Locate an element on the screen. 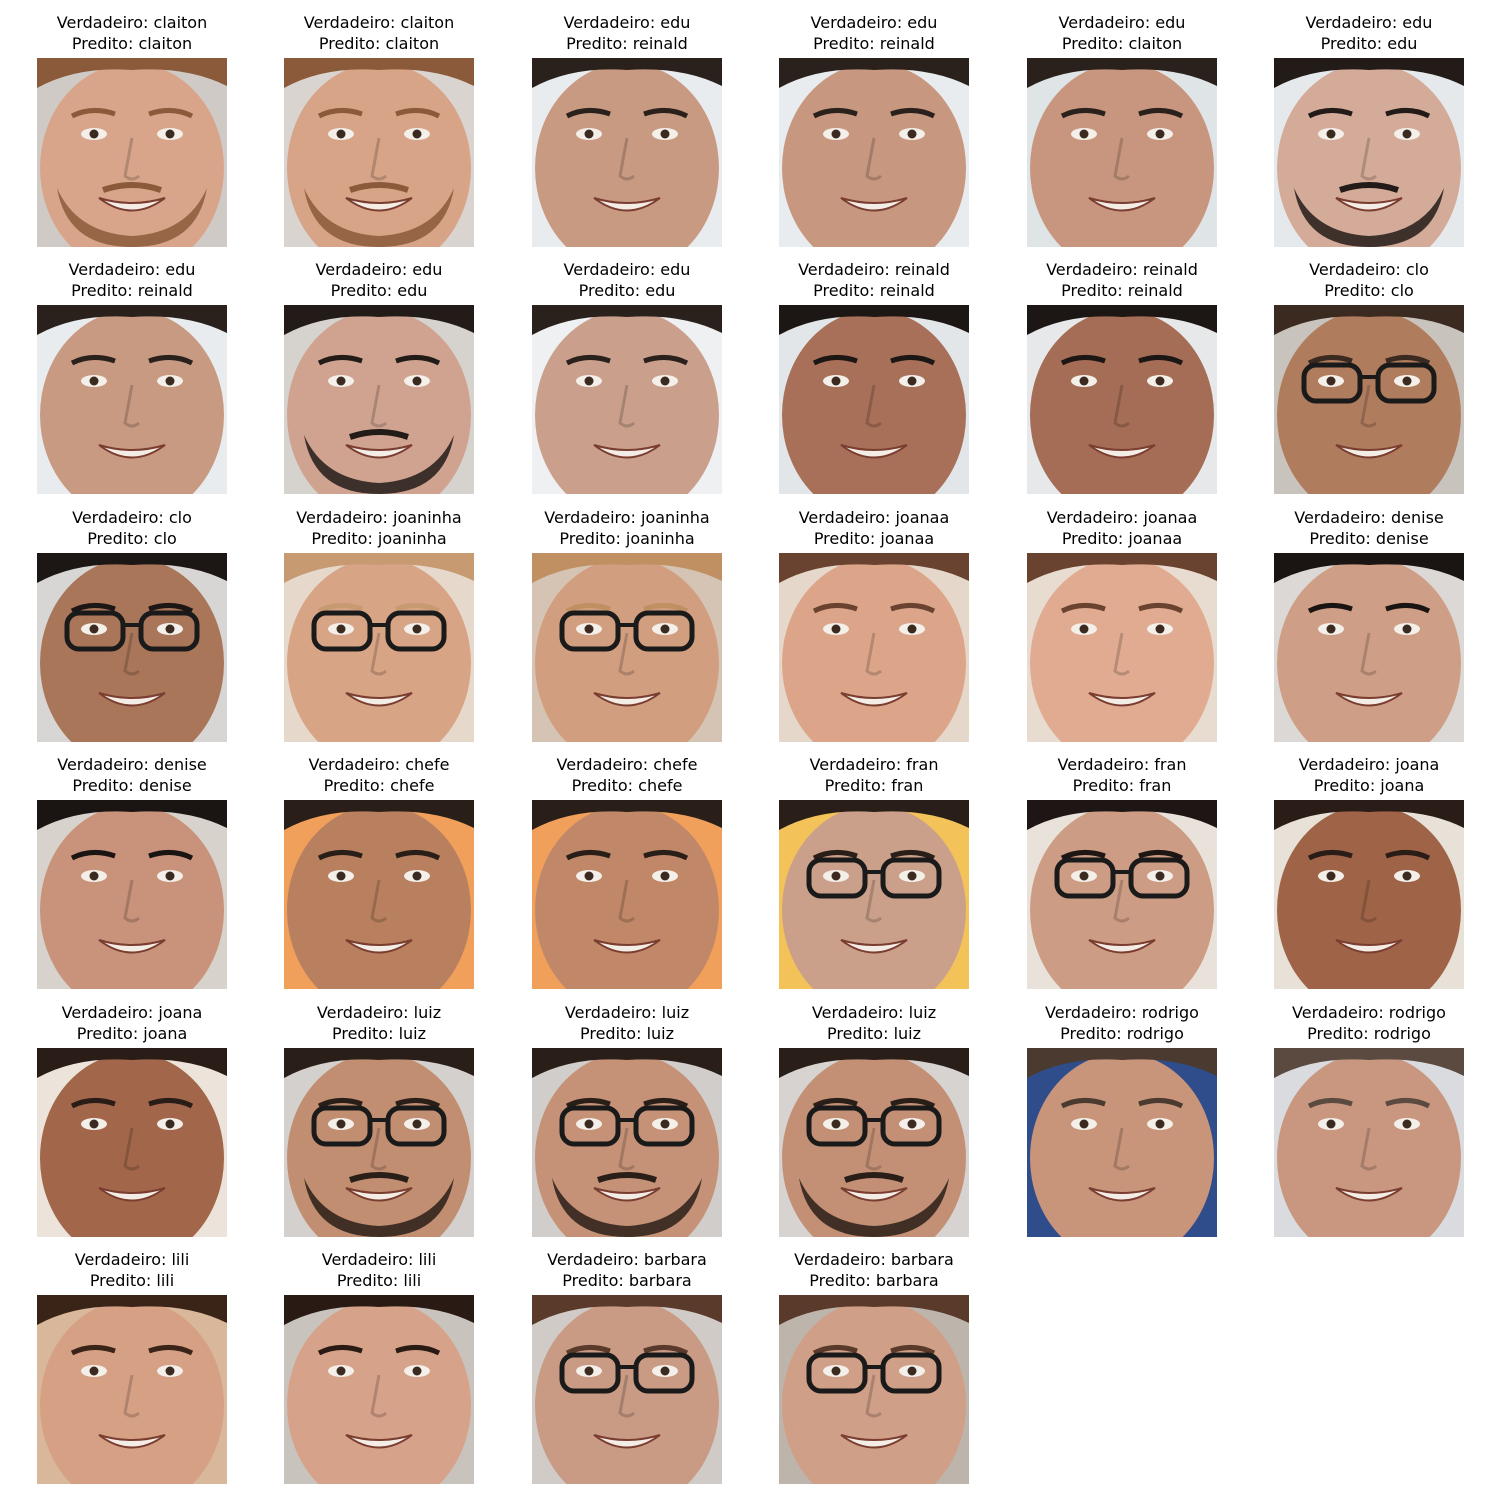  true-label-value: lili is located at coordinates (427, 1259).